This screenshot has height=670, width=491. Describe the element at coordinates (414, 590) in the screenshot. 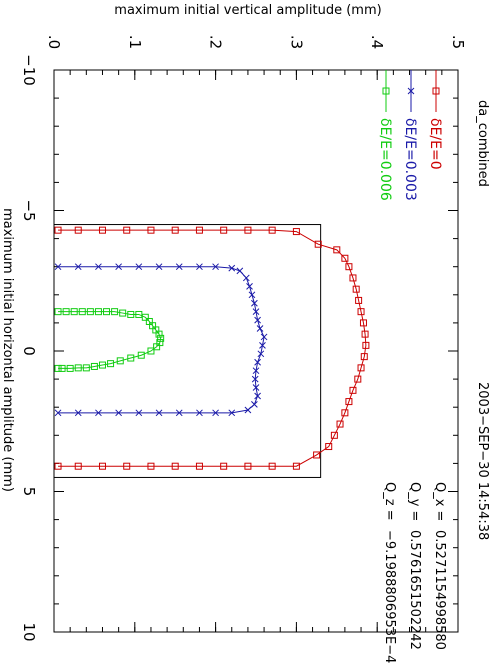

I see `tune-value-qy: 0.5761651502242` at that location.